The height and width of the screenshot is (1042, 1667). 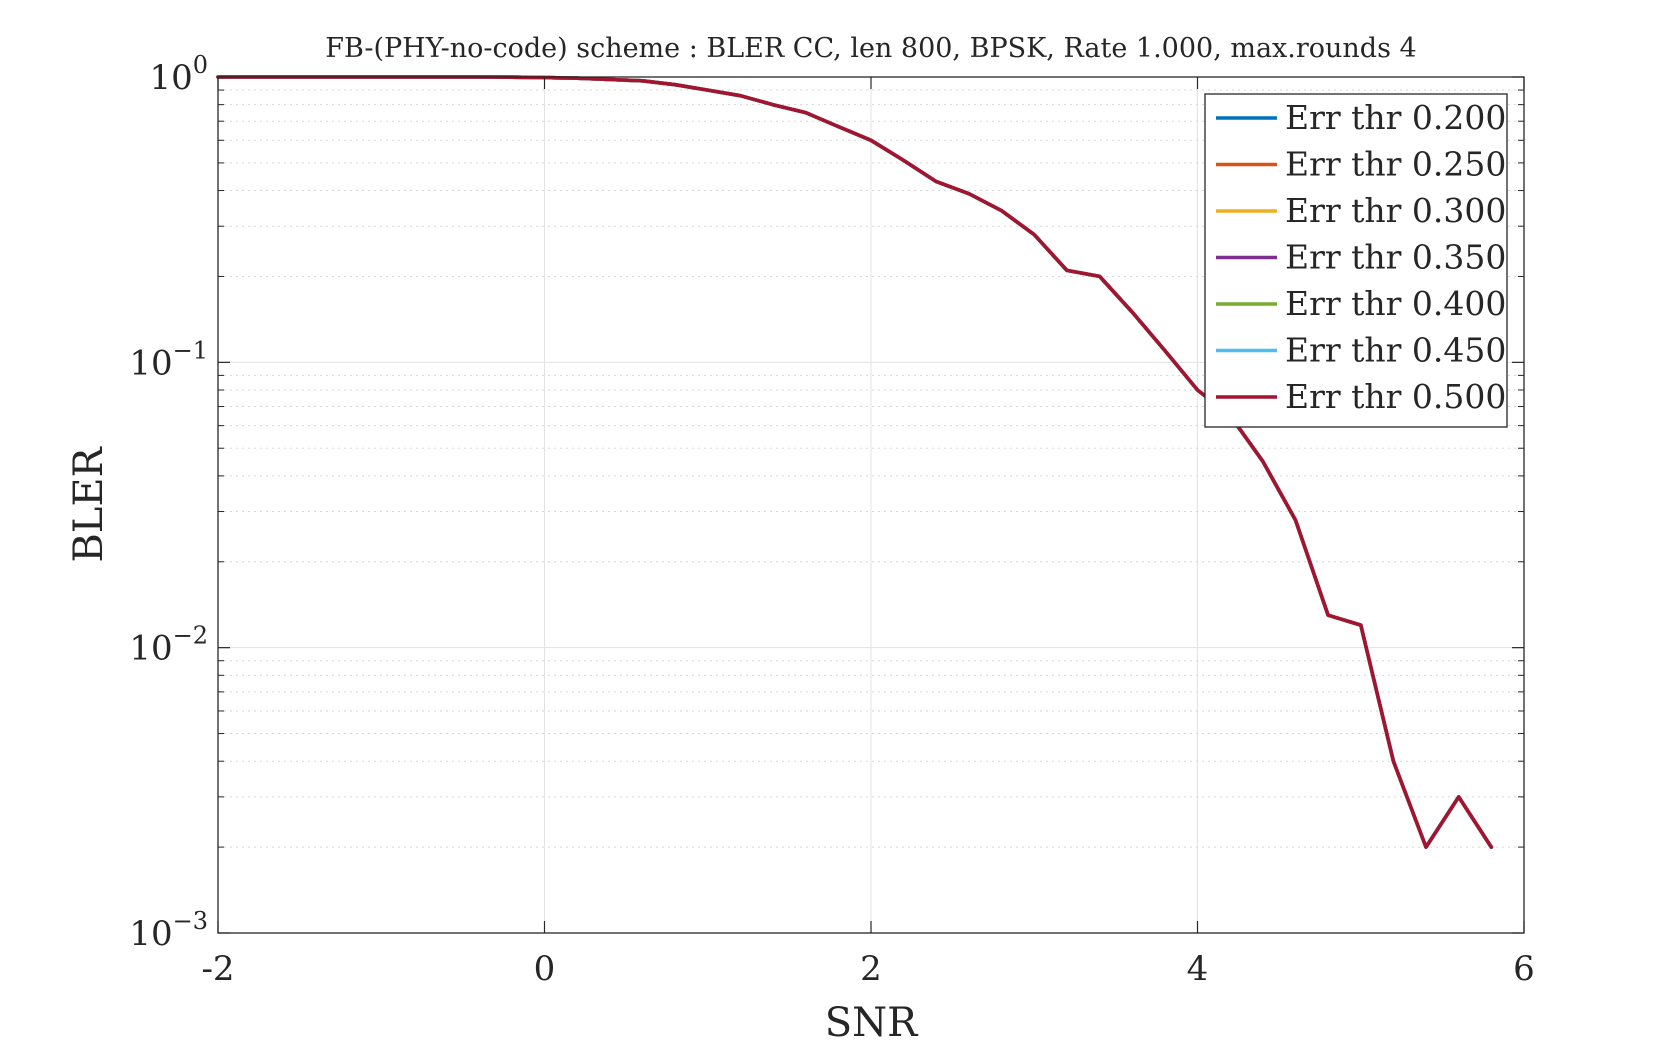 I want to click on x-tick-label: 6, so click(x=1524, y=969).